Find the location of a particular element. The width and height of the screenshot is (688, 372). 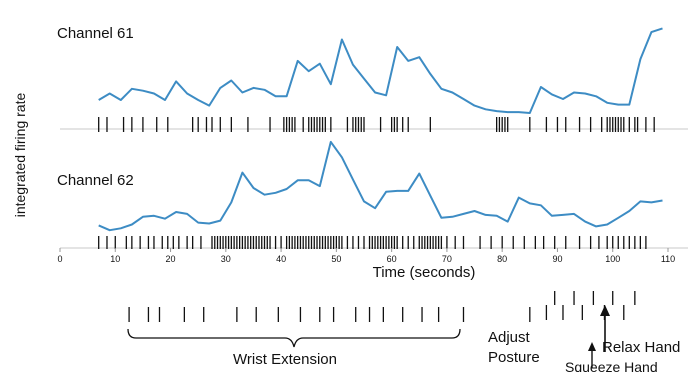

adjust-posture-label-line1: Adjust is located at coordinates (509, 337).